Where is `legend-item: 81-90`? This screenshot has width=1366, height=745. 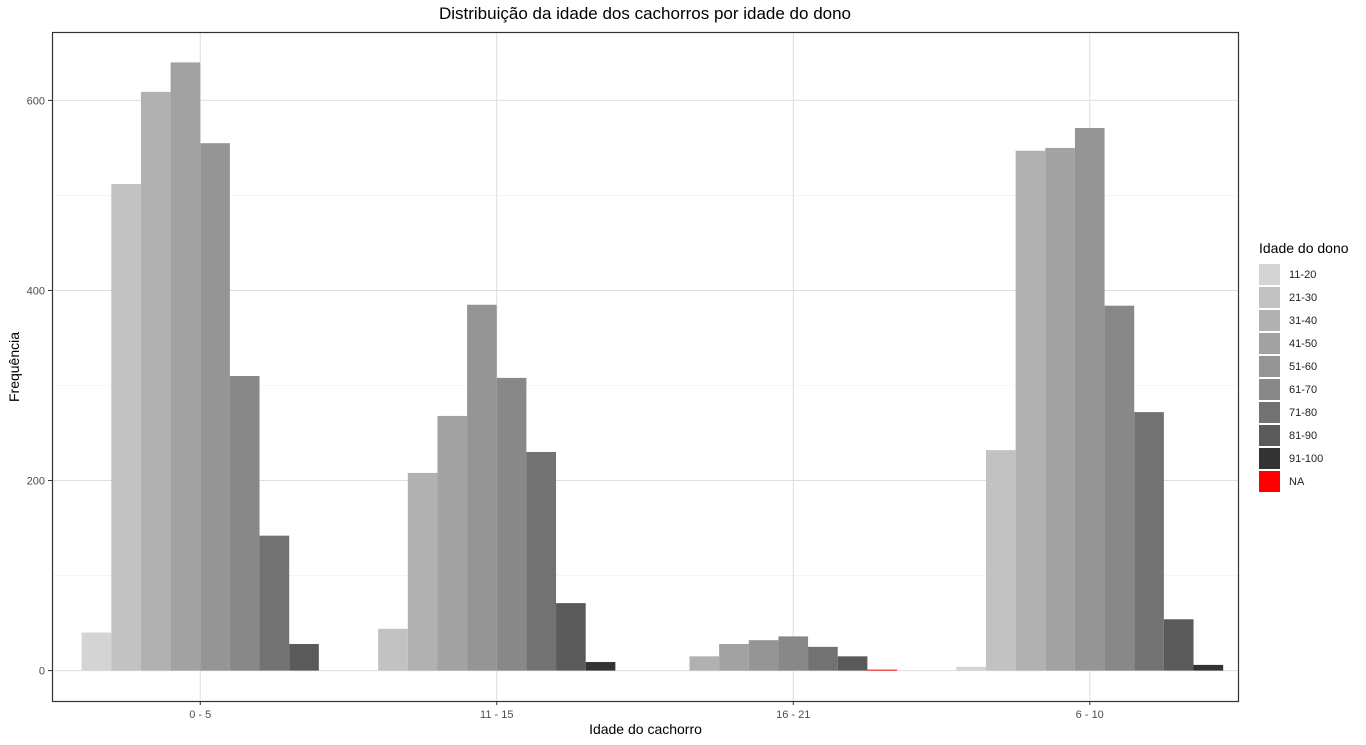 legend-item: 81-90 is located at coordinates (1304, 435).